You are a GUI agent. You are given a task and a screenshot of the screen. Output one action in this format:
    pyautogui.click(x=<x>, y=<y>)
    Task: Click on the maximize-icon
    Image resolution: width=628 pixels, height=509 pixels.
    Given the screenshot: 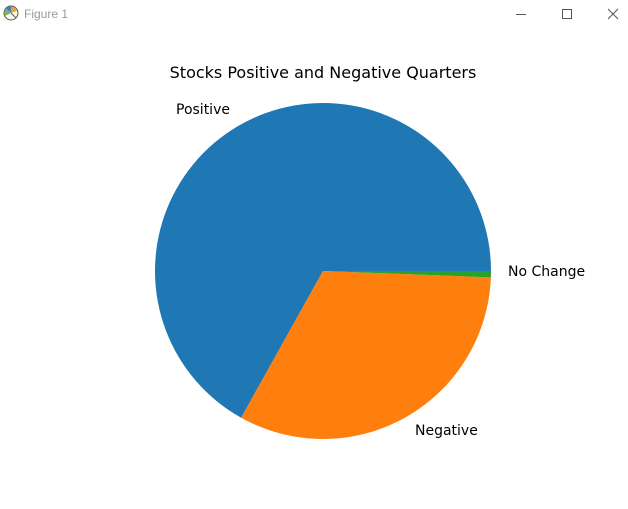 What is the action you would take?
    pyautogui.click(x=567, y=14)
    